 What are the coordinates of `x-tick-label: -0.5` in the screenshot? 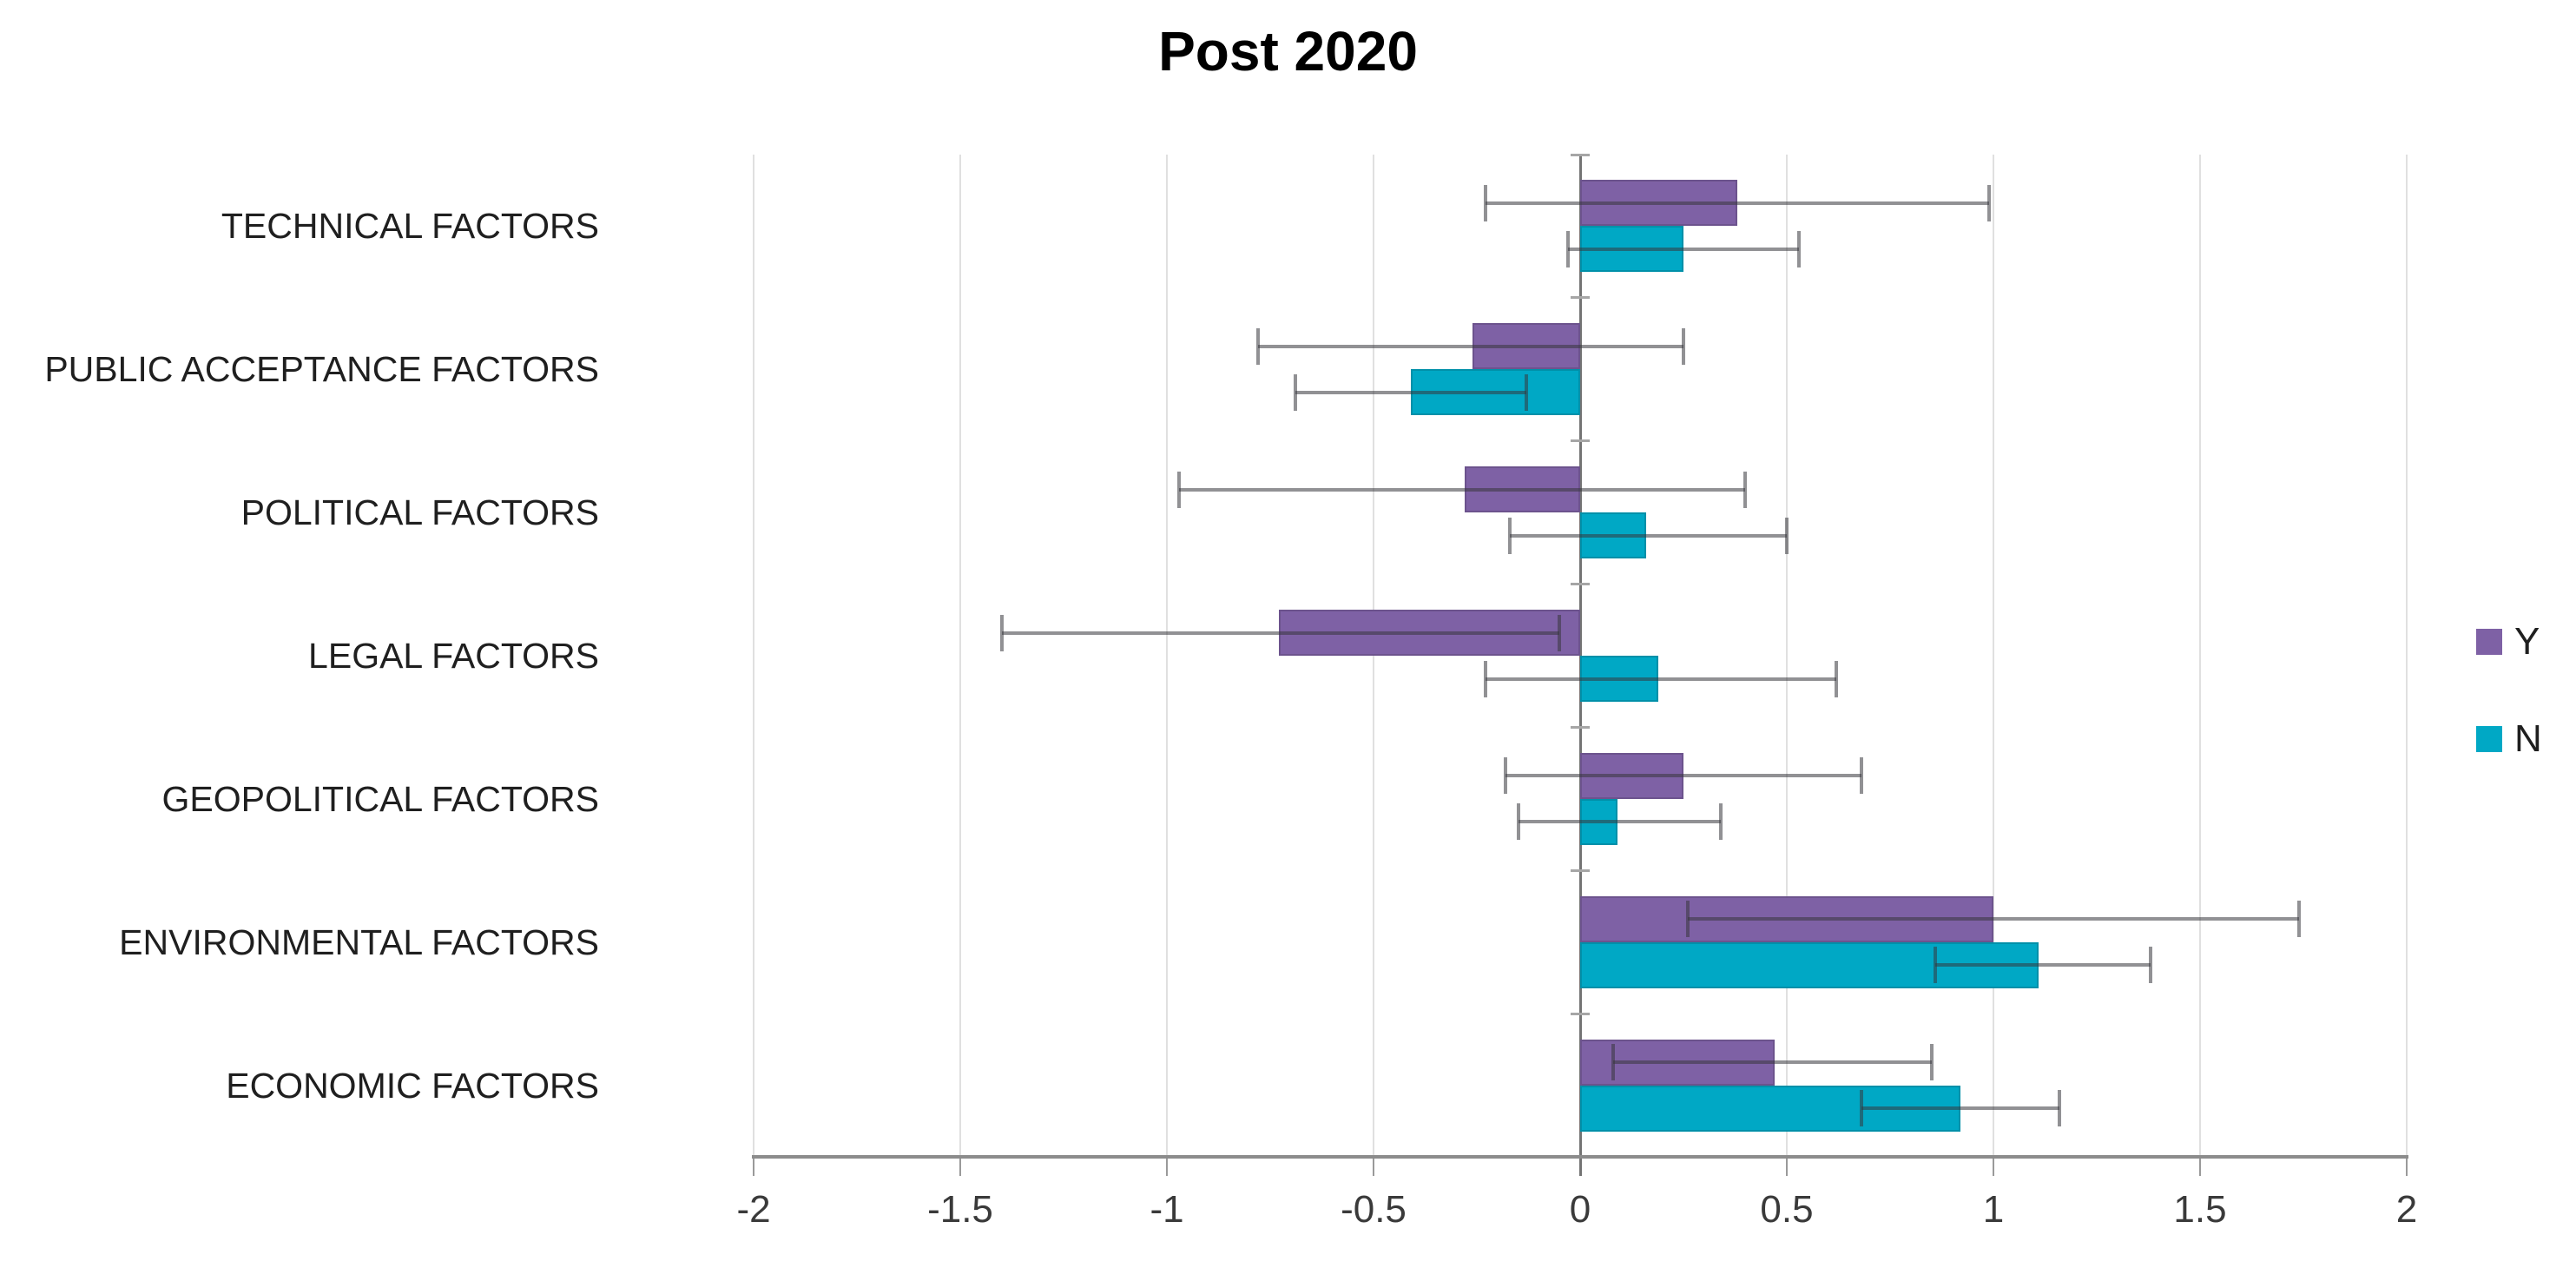 It's located at (1374, 1209).